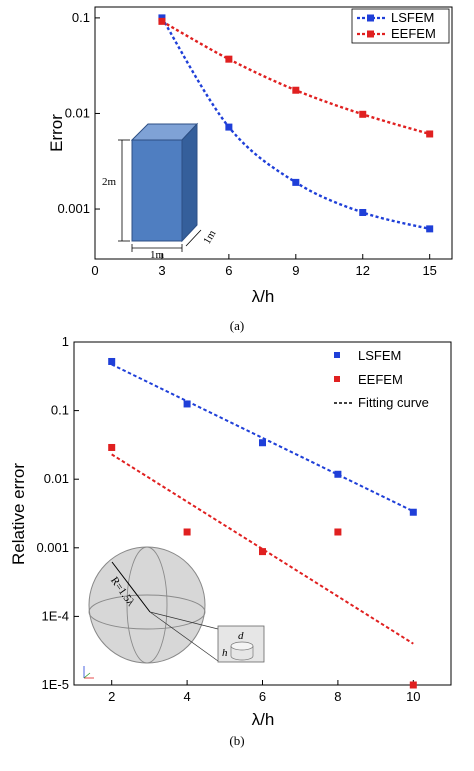 The image size is (474, 771). What do you see at coordinates (228, 270) in the screenshot?
I see `a-x-tick-label-6: 6` at bounding box center [228, 270].